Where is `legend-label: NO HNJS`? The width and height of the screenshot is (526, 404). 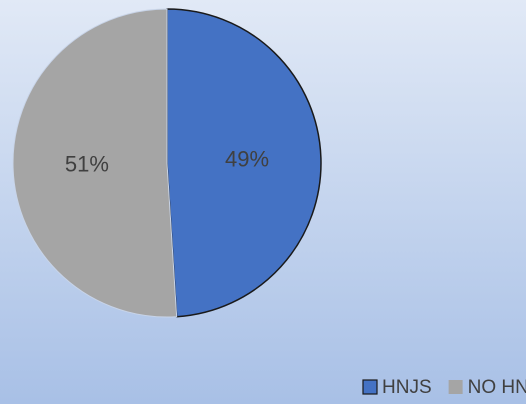
legend-label: NO HNJS is located at coordinates (497, 387).